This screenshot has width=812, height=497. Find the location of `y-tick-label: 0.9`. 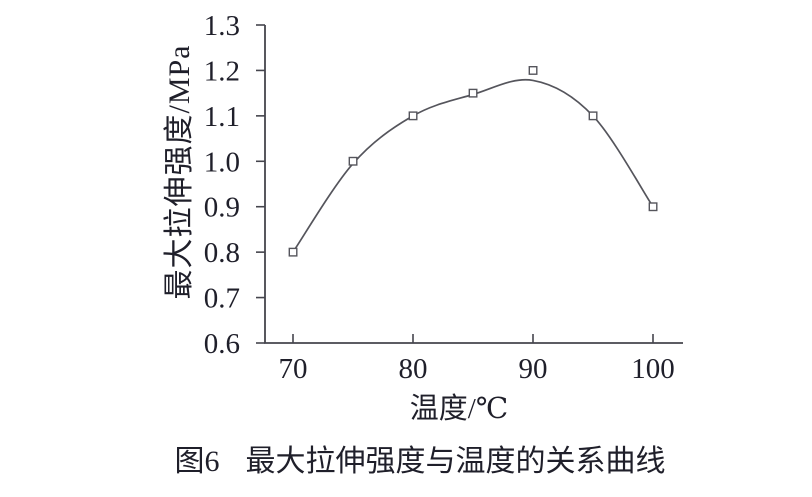

y-tick-label: 0.9 is located at coordinates (222, 208).